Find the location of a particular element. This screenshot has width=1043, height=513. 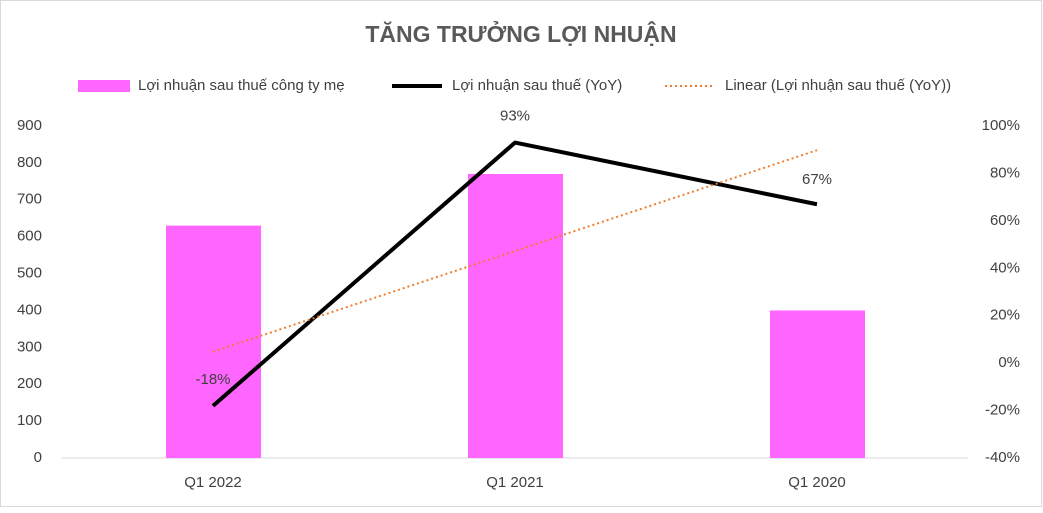

legend-label: Lợi nhuận sau thuế (YoY) is located at coordinates (537, 85).